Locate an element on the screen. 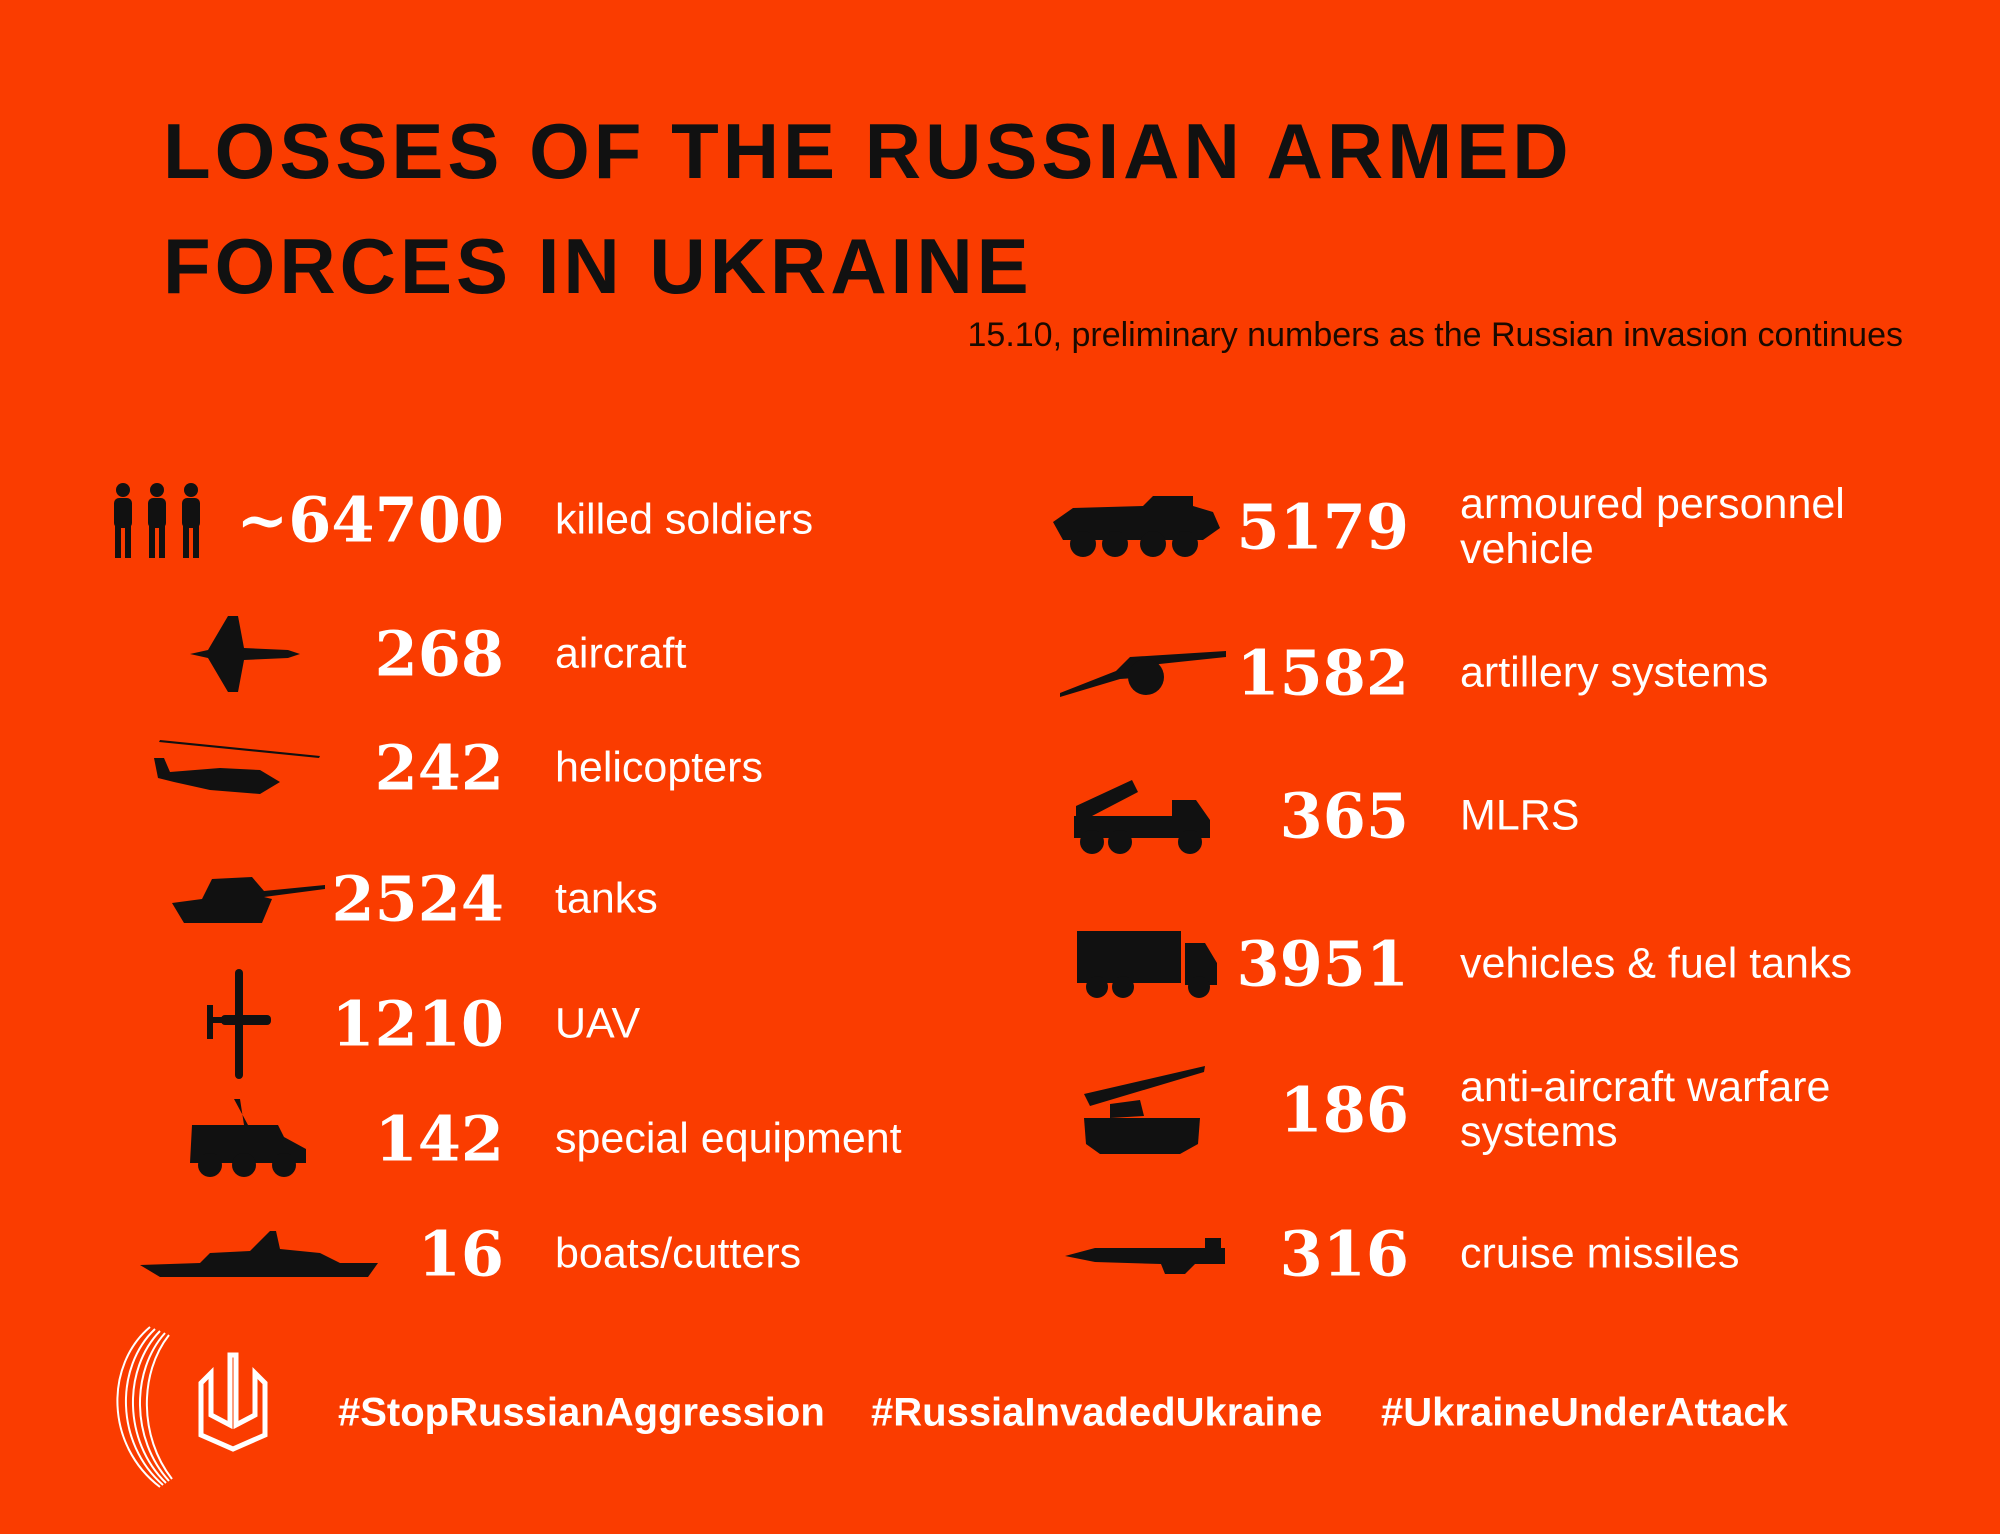  label: aircraft is located at coordinates (621, 653).